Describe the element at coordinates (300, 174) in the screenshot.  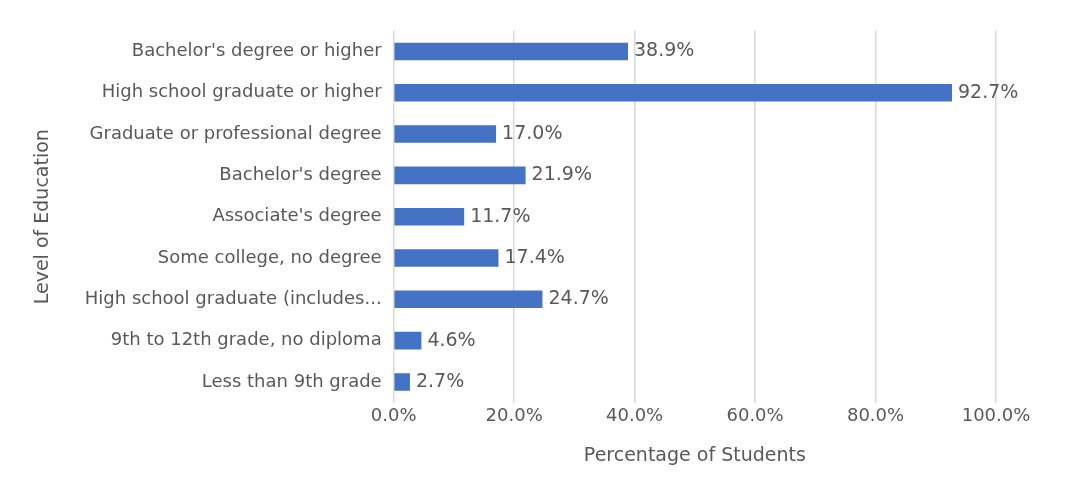
I see `y-tick-label: Bachelor's degree` at that location.